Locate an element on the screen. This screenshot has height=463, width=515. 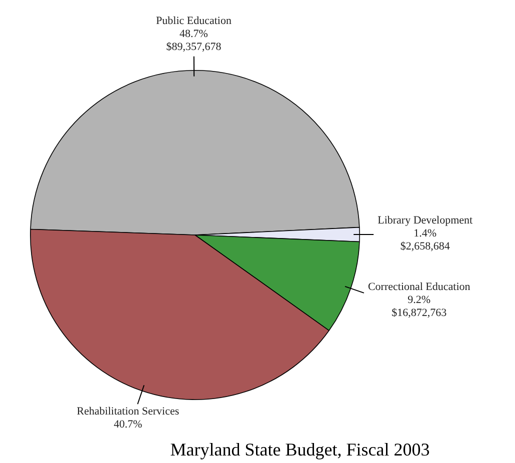
slice-label: Public Education is located at coordinates (194, 20).